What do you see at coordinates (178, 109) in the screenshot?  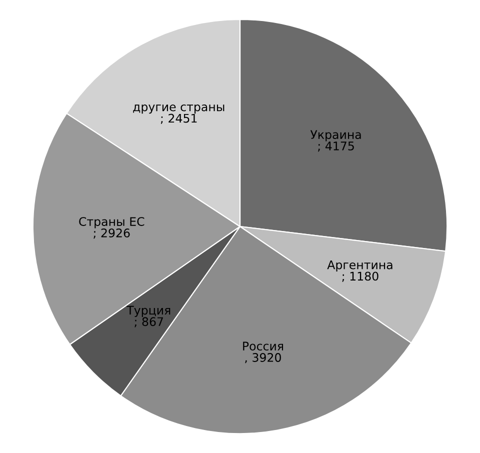 I see `slice-label: другие страны` at bounding box center [178, 109].